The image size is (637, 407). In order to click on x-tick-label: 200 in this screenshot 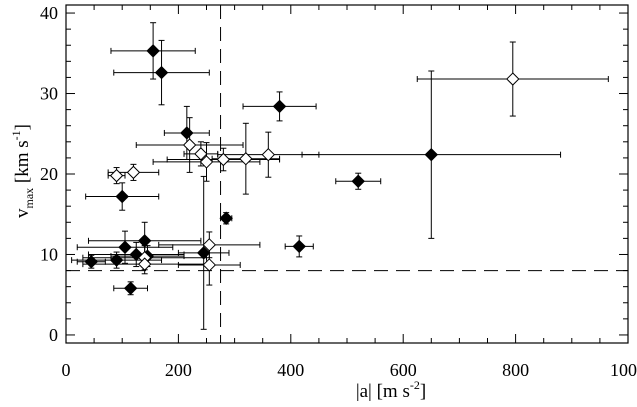, I will do `click(178, 370)`.